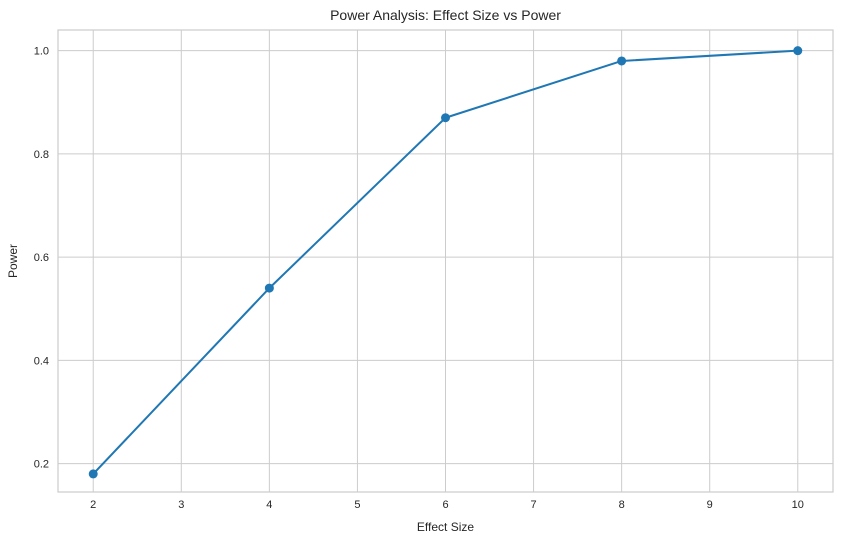 This screenshot has width=843, height=545. I want to click on x-tick-label: 4, so click(269, 505).